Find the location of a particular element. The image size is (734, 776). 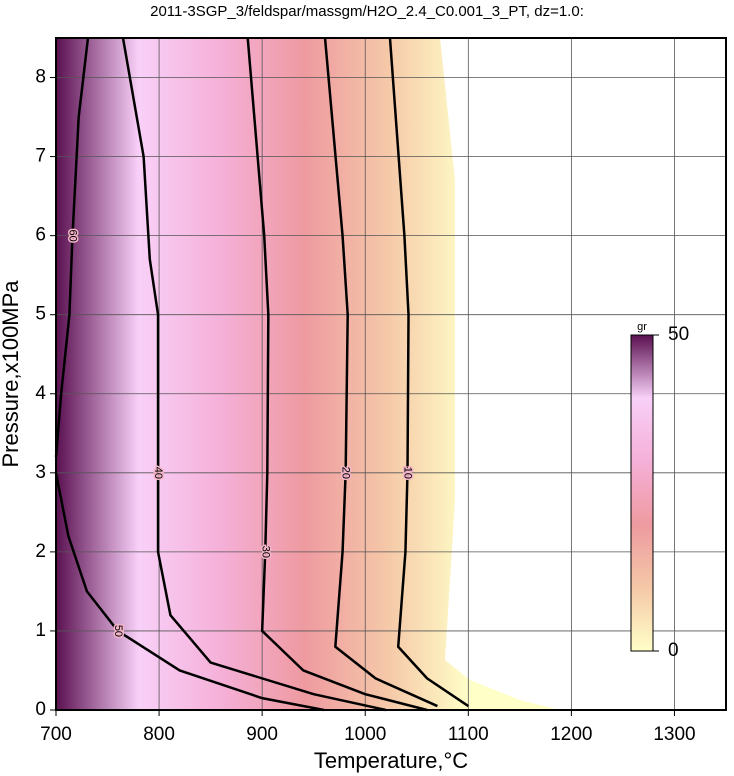

x-tick-label: 800 is located at coordinates (159, 734).